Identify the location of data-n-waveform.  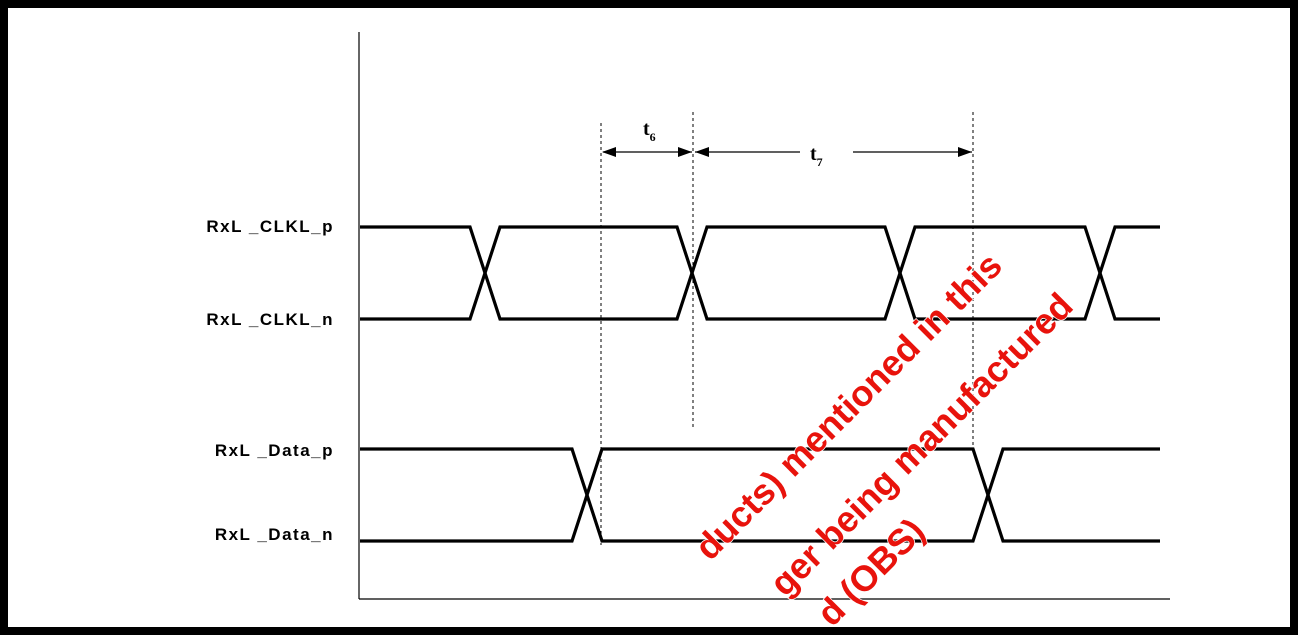
(760, 495).